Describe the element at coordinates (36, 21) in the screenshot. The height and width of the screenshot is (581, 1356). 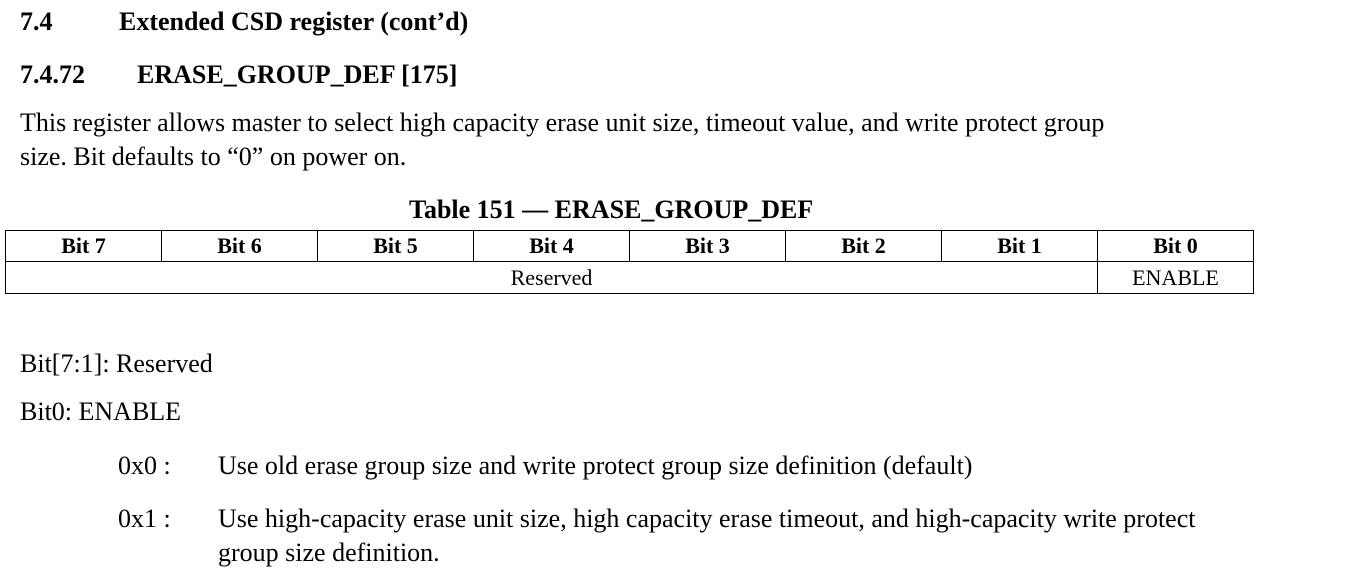
I see `section-number: 7.4` at that location.